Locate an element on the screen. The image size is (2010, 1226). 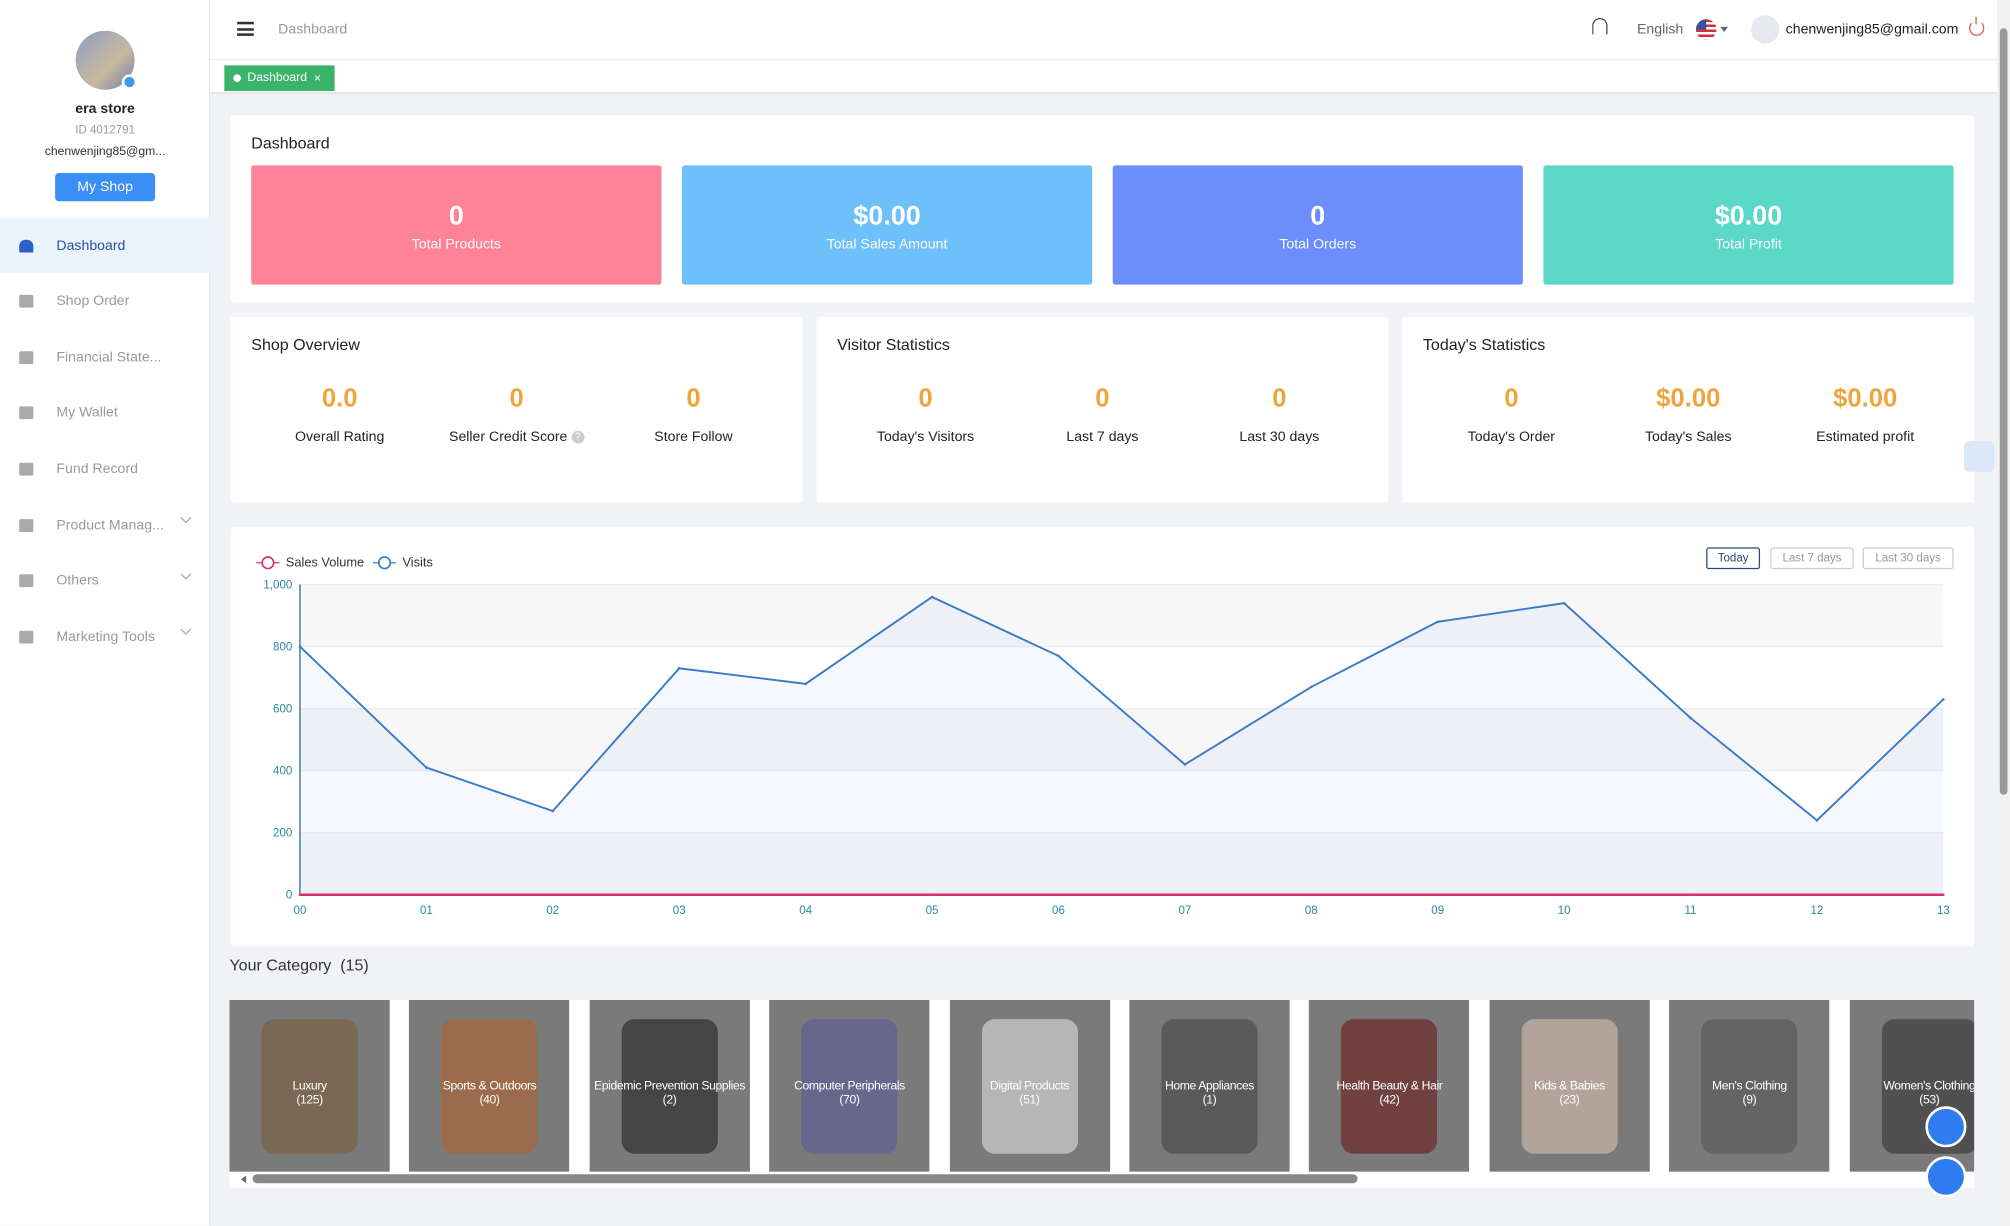
store-avatar is located at coordinates (106, 60).